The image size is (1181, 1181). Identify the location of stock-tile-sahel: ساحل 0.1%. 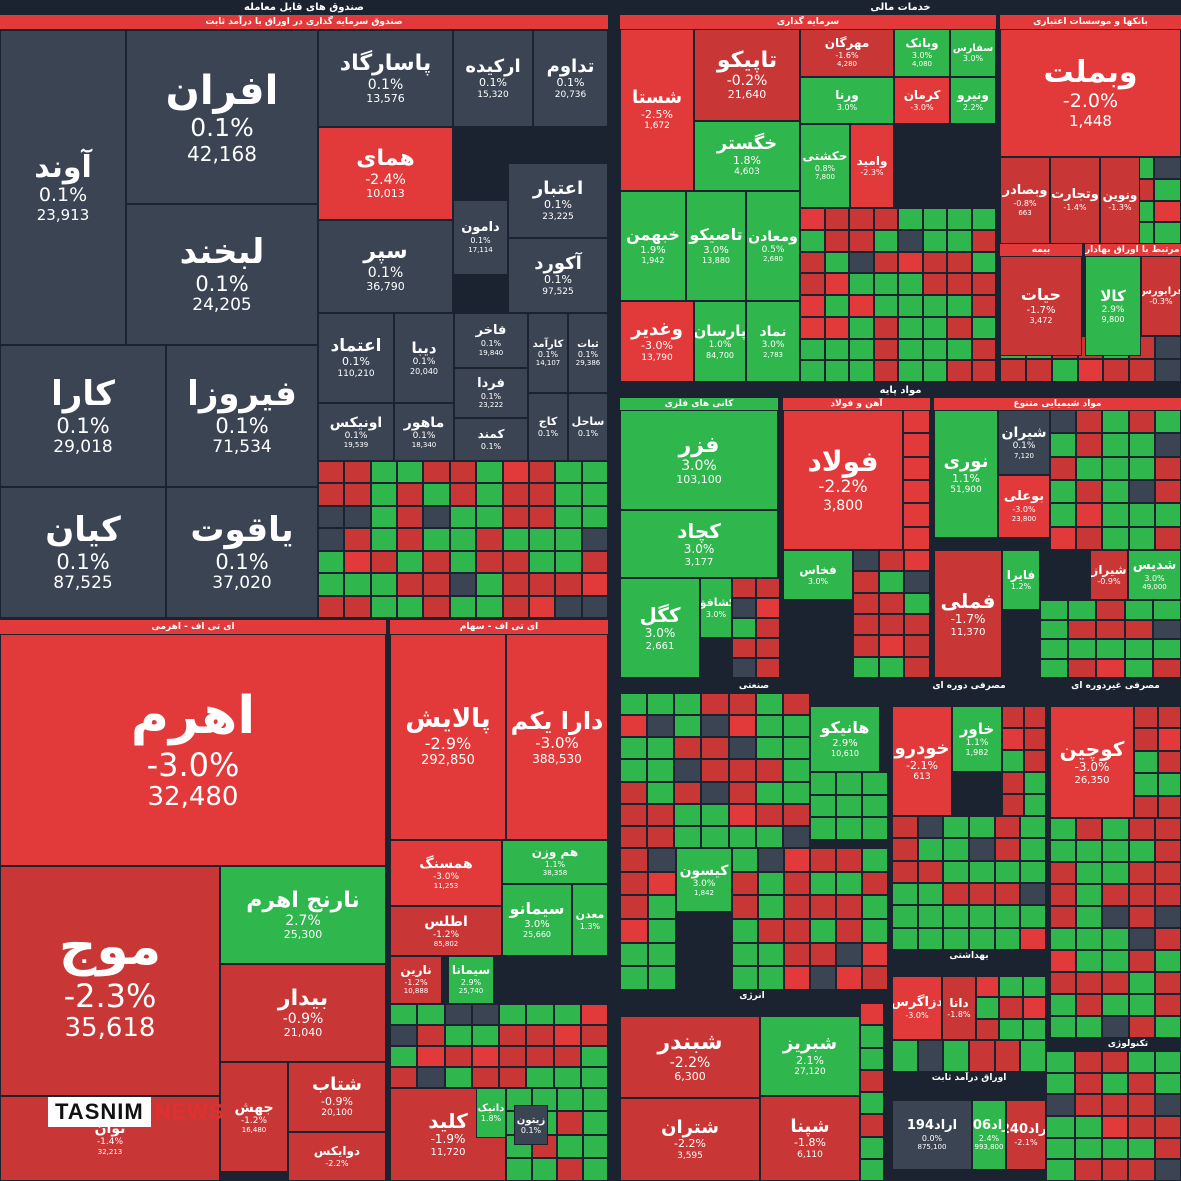
(588, 427).